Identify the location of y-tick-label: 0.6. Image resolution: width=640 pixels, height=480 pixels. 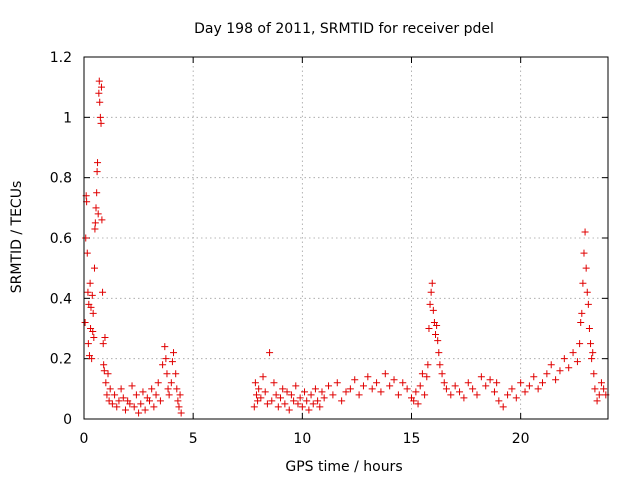
(61, 239).